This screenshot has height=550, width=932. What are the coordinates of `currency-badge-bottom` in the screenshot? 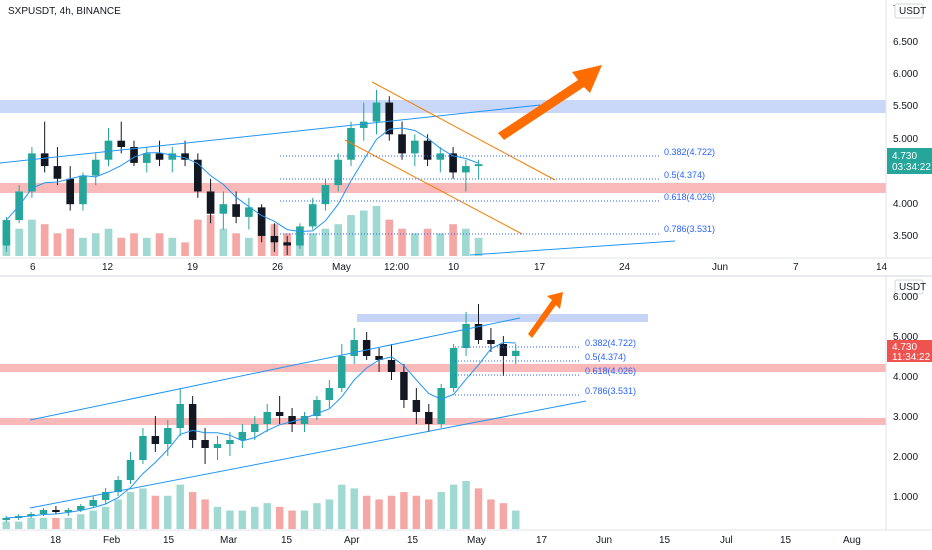 It's located at (909, 287).